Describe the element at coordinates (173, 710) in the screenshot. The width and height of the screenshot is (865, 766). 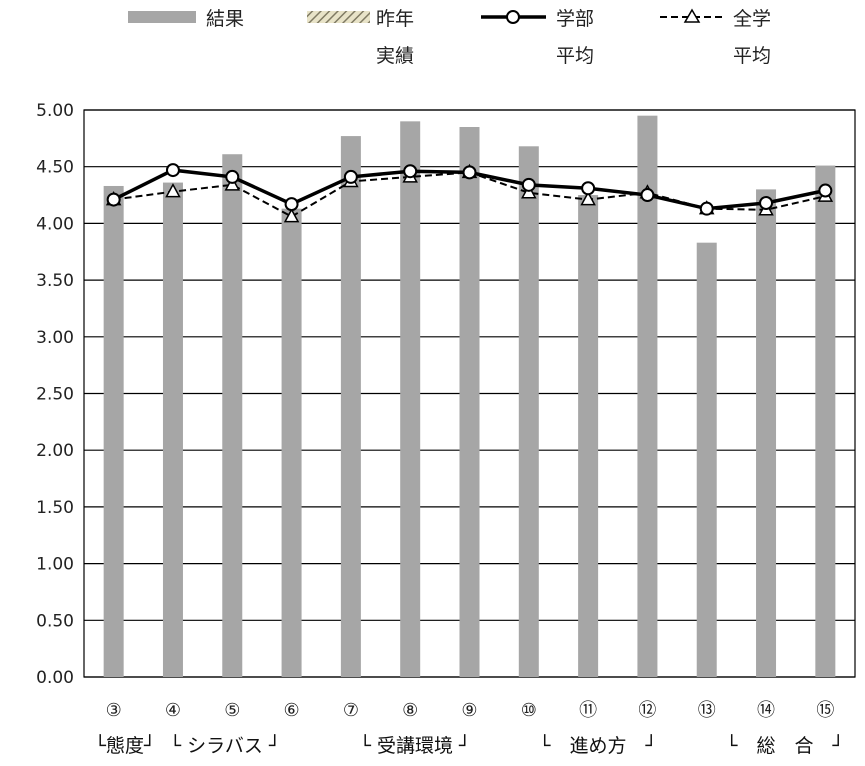
I see `x-tick-label: ④` at that location.